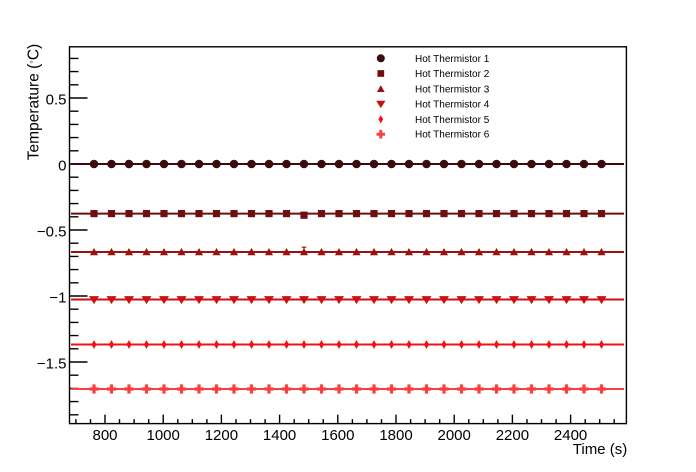 The height and width of the screenshot is (472, 696). I want to click on svg-text: Time (s), so click(600, 449).